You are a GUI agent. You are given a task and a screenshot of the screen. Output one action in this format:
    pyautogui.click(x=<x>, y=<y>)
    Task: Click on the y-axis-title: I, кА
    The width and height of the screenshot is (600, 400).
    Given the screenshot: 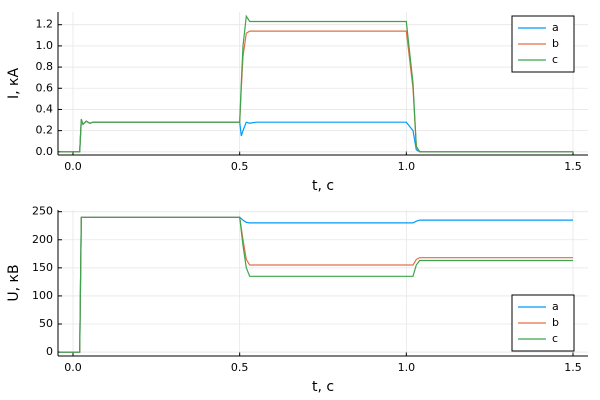 What is the action you would take?
    pyautogui.click(x=14, y=83)
    